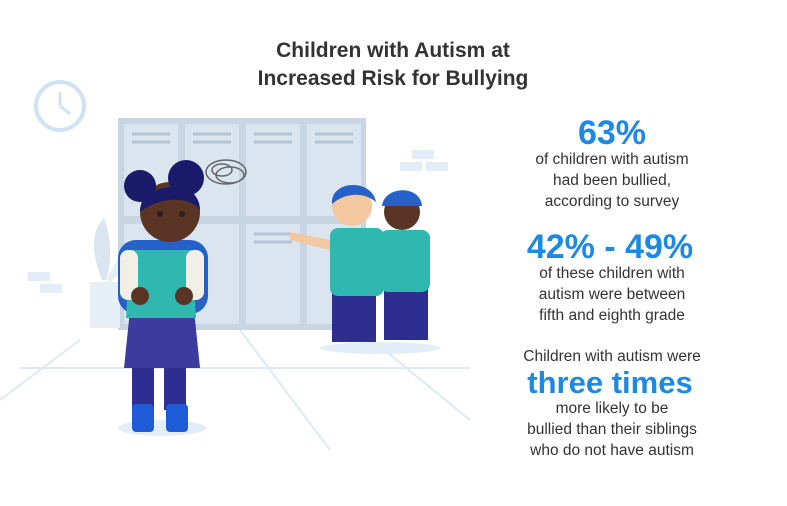 The image size is (787, 506). Describe the element at coordinates (612, 450) in the screenshot. I see `stat-text: who do not have autism` at that location.